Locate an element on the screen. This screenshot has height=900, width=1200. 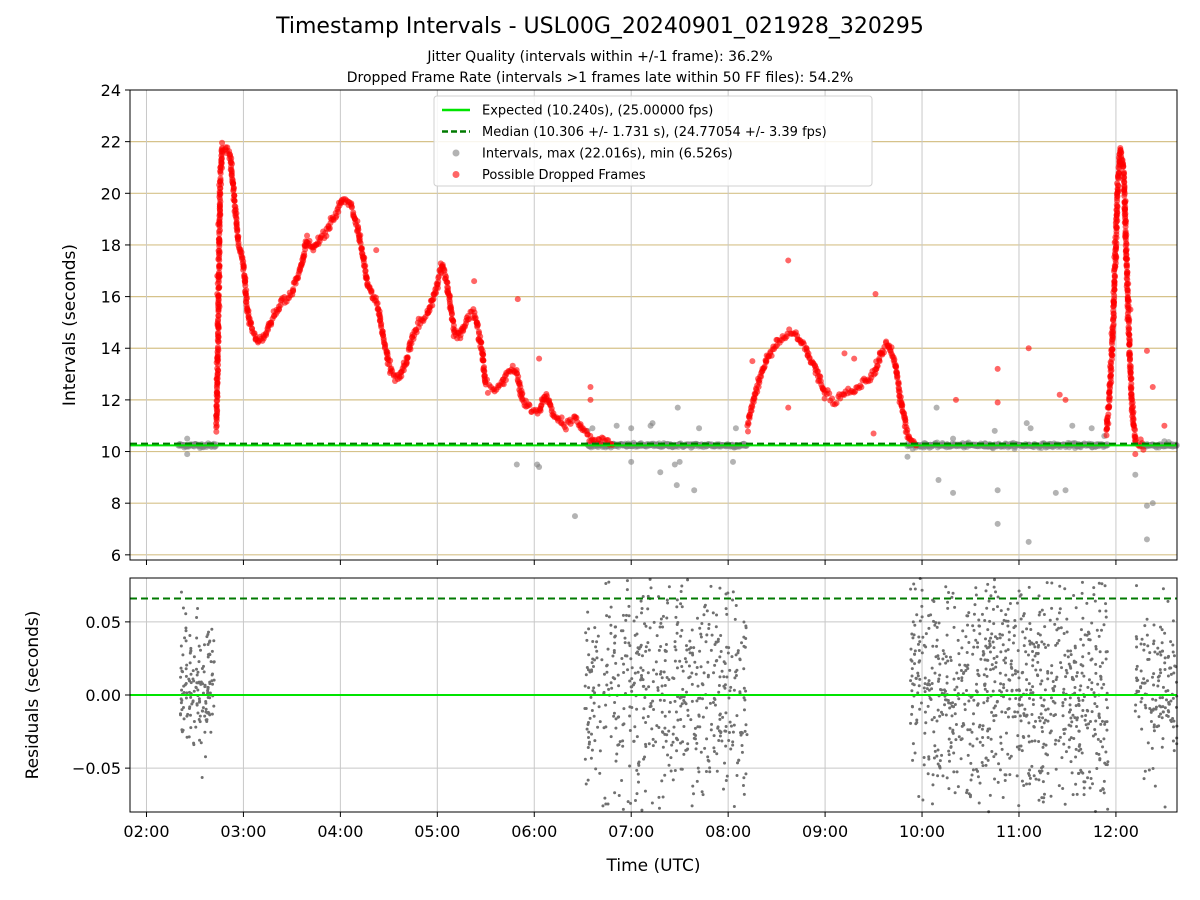
interval-point is located at coordinates (1065, 490).